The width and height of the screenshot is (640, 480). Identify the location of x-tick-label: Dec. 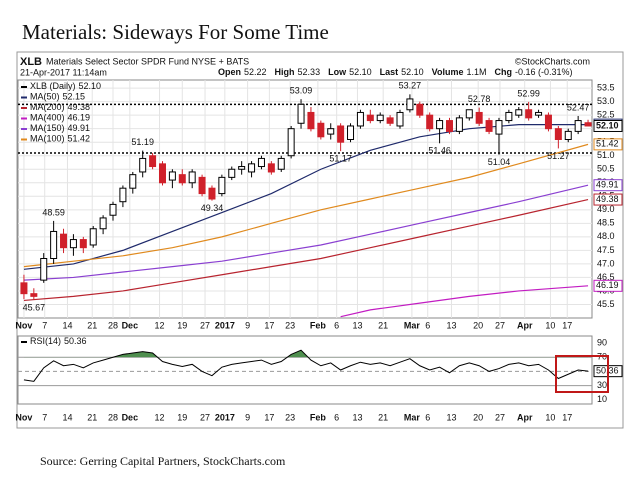
(130, 417).